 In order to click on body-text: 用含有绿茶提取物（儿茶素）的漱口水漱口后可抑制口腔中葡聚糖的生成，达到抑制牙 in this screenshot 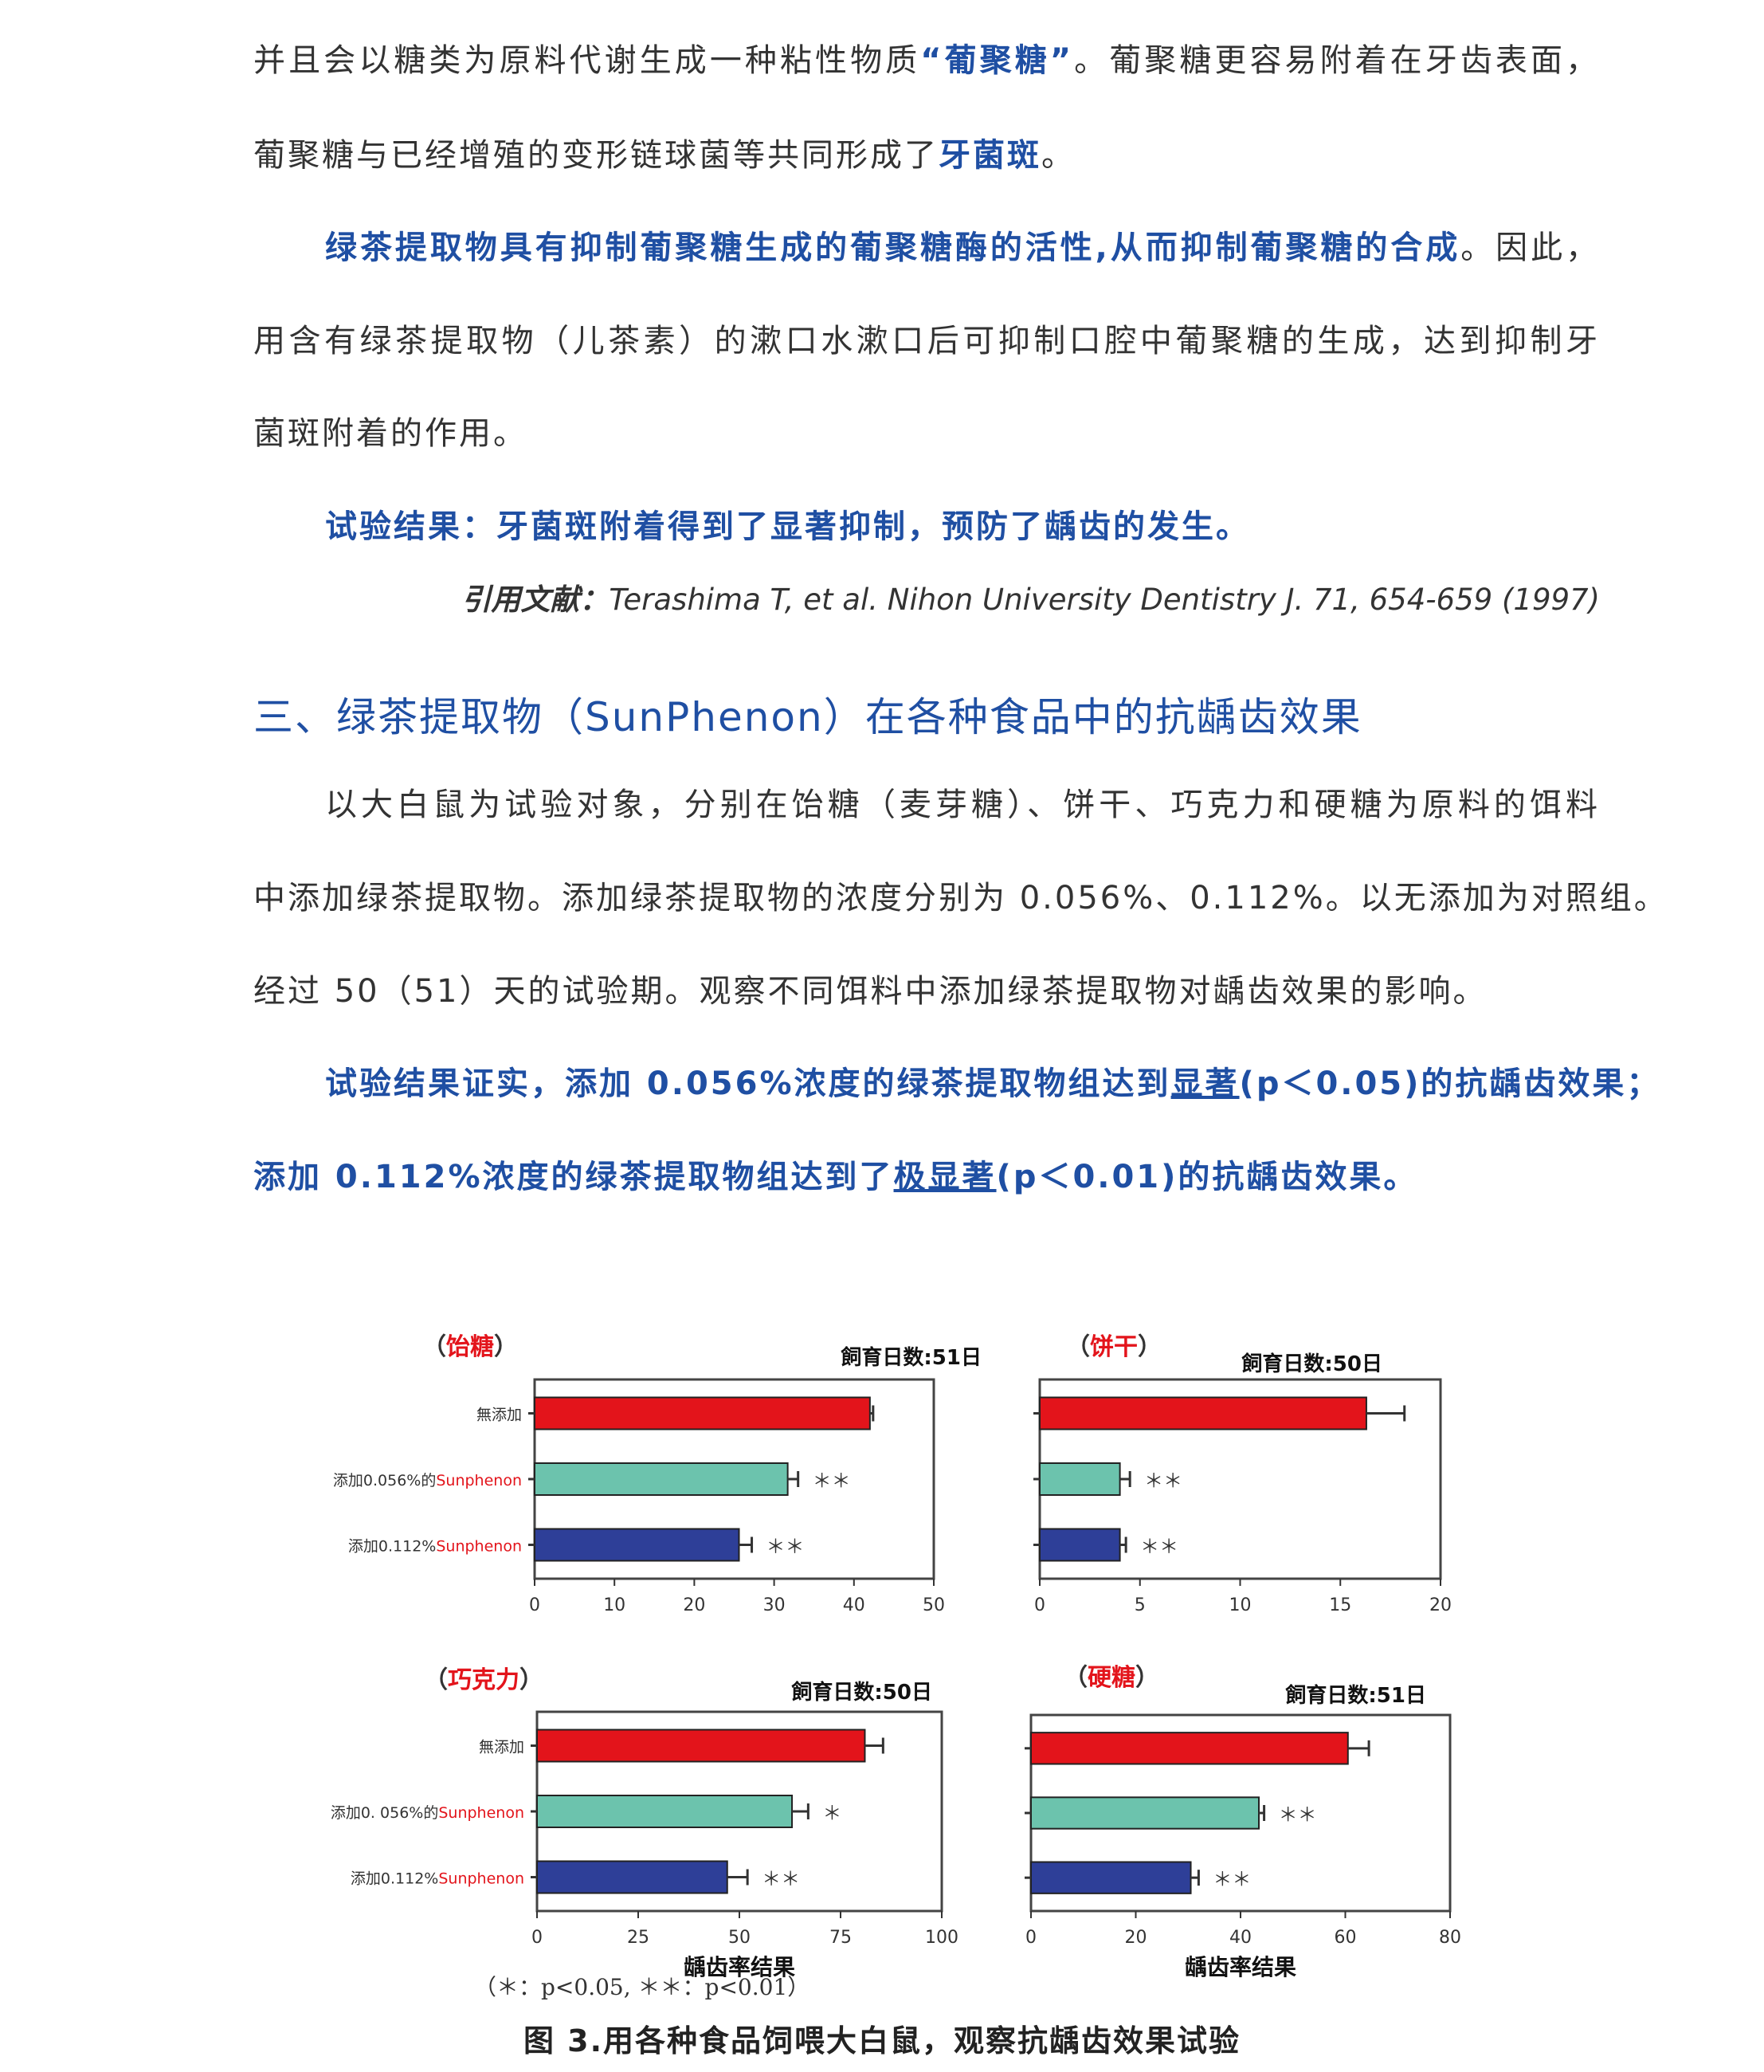, I will do `click(926, 341)`.